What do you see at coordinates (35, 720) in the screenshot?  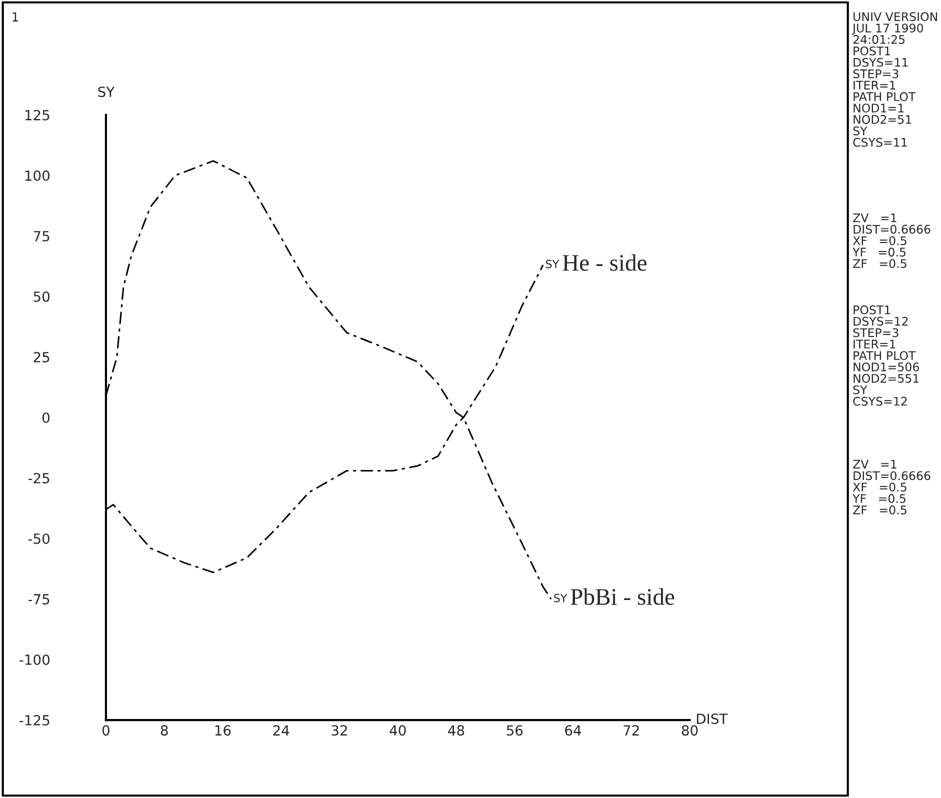 I see `y-tick-label: -125` at bounding box center [35, 720].